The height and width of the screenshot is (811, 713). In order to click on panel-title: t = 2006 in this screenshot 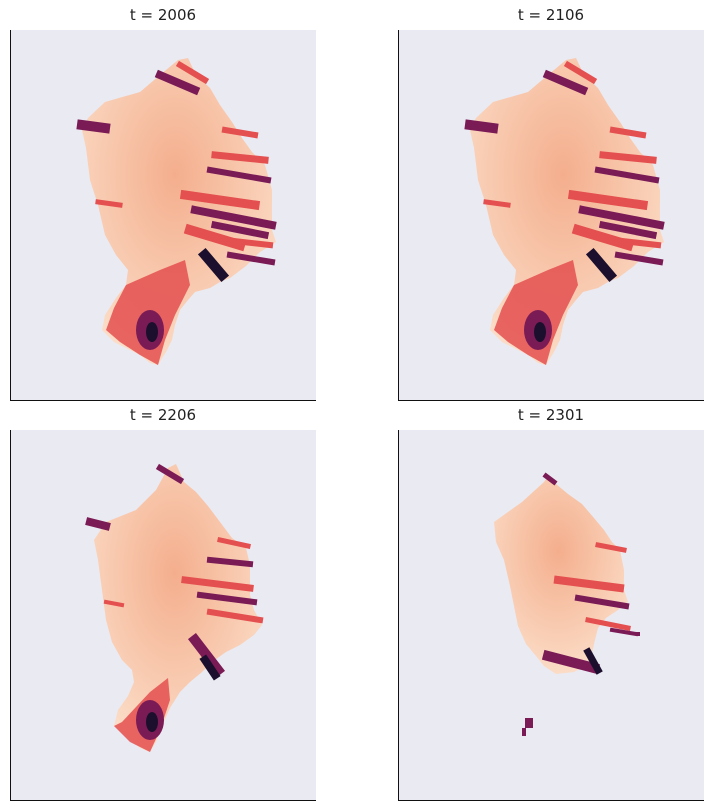, I will do `click(163, 15)`.